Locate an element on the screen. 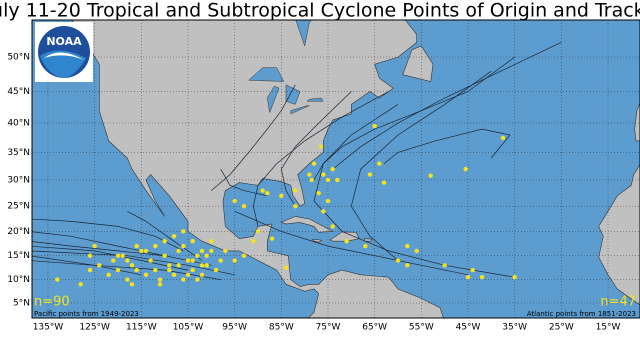 The width and height of the screenshot is (640, 340). lat-label: 45°N is located at coordinates (18, 92).